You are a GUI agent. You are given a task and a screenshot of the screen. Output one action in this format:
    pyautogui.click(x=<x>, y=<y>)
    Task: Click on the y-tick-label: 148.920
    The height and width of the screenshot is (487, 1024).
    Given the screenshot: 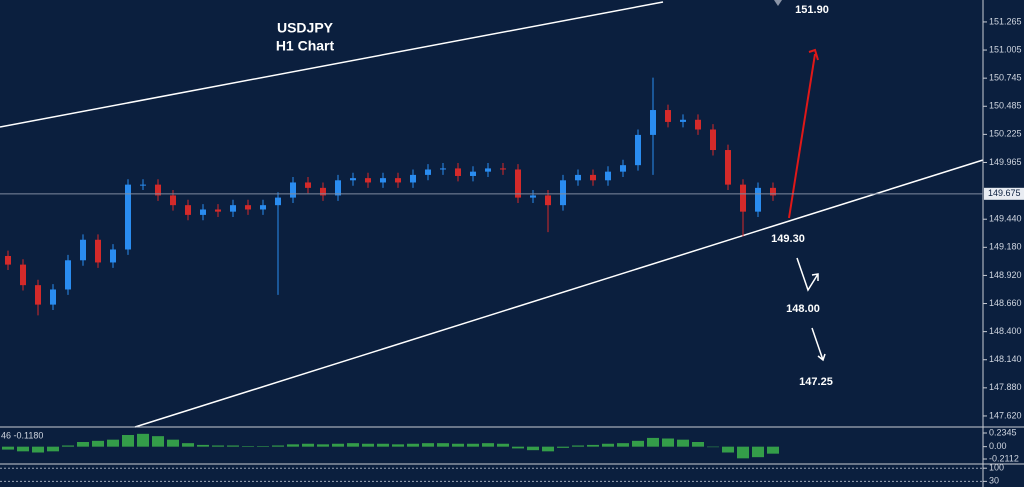 What is the action you would take?
    pyautogui.click(x=1005, y=275)
    